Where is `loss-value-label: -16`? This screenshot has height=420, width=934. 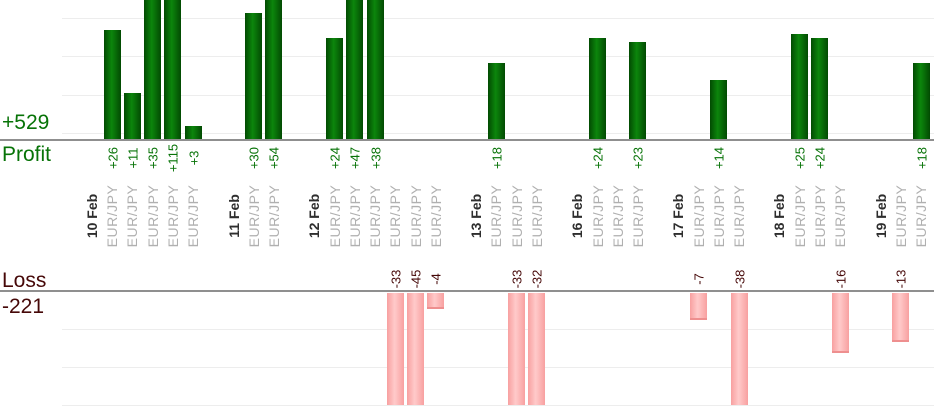 loss-value-label: -16 is located at coordinates (841, 279).